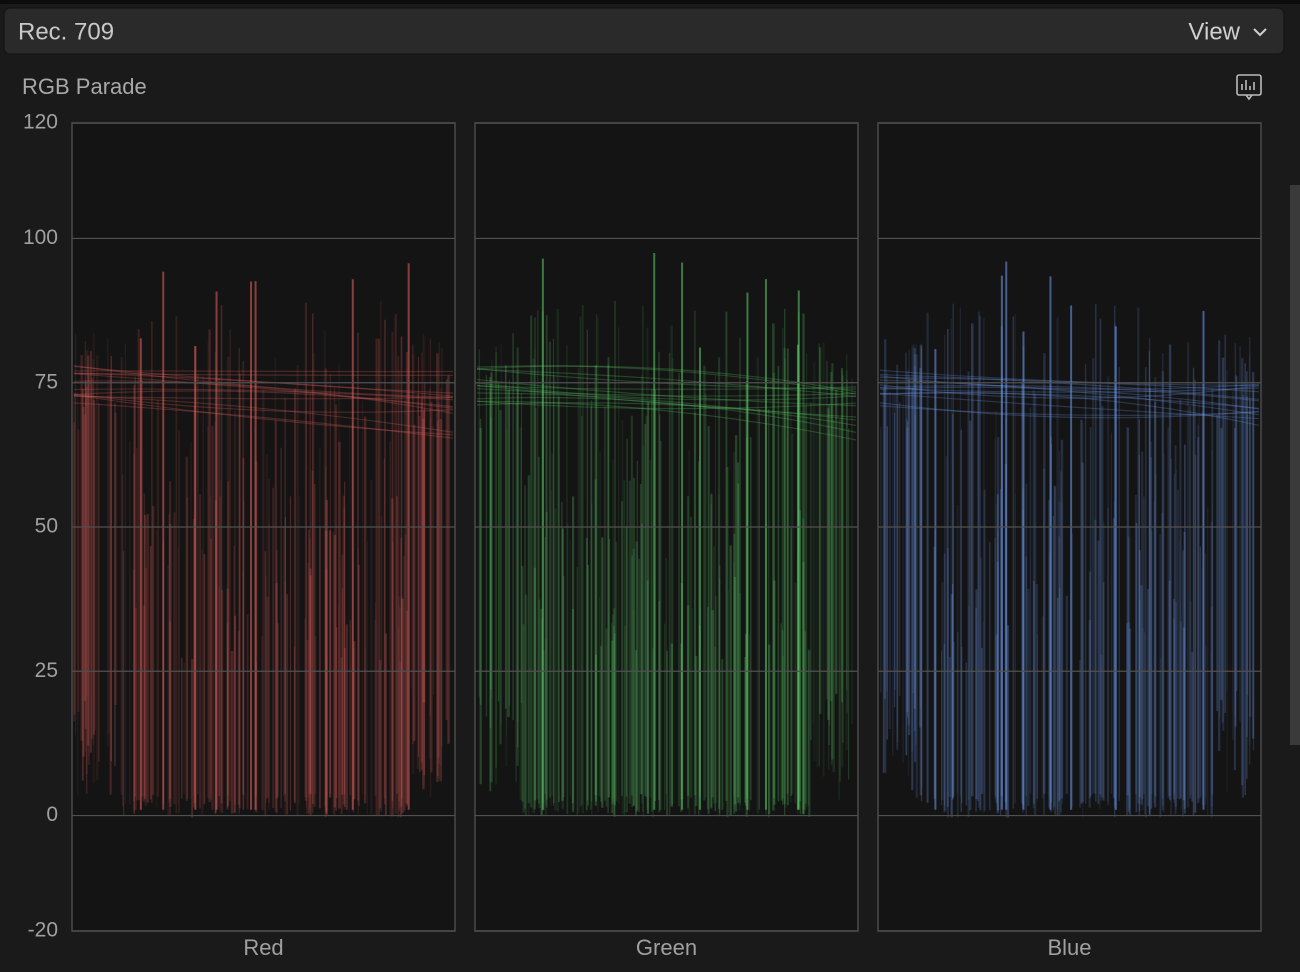  I want to click on view-menu: View, so click(1227, 31).